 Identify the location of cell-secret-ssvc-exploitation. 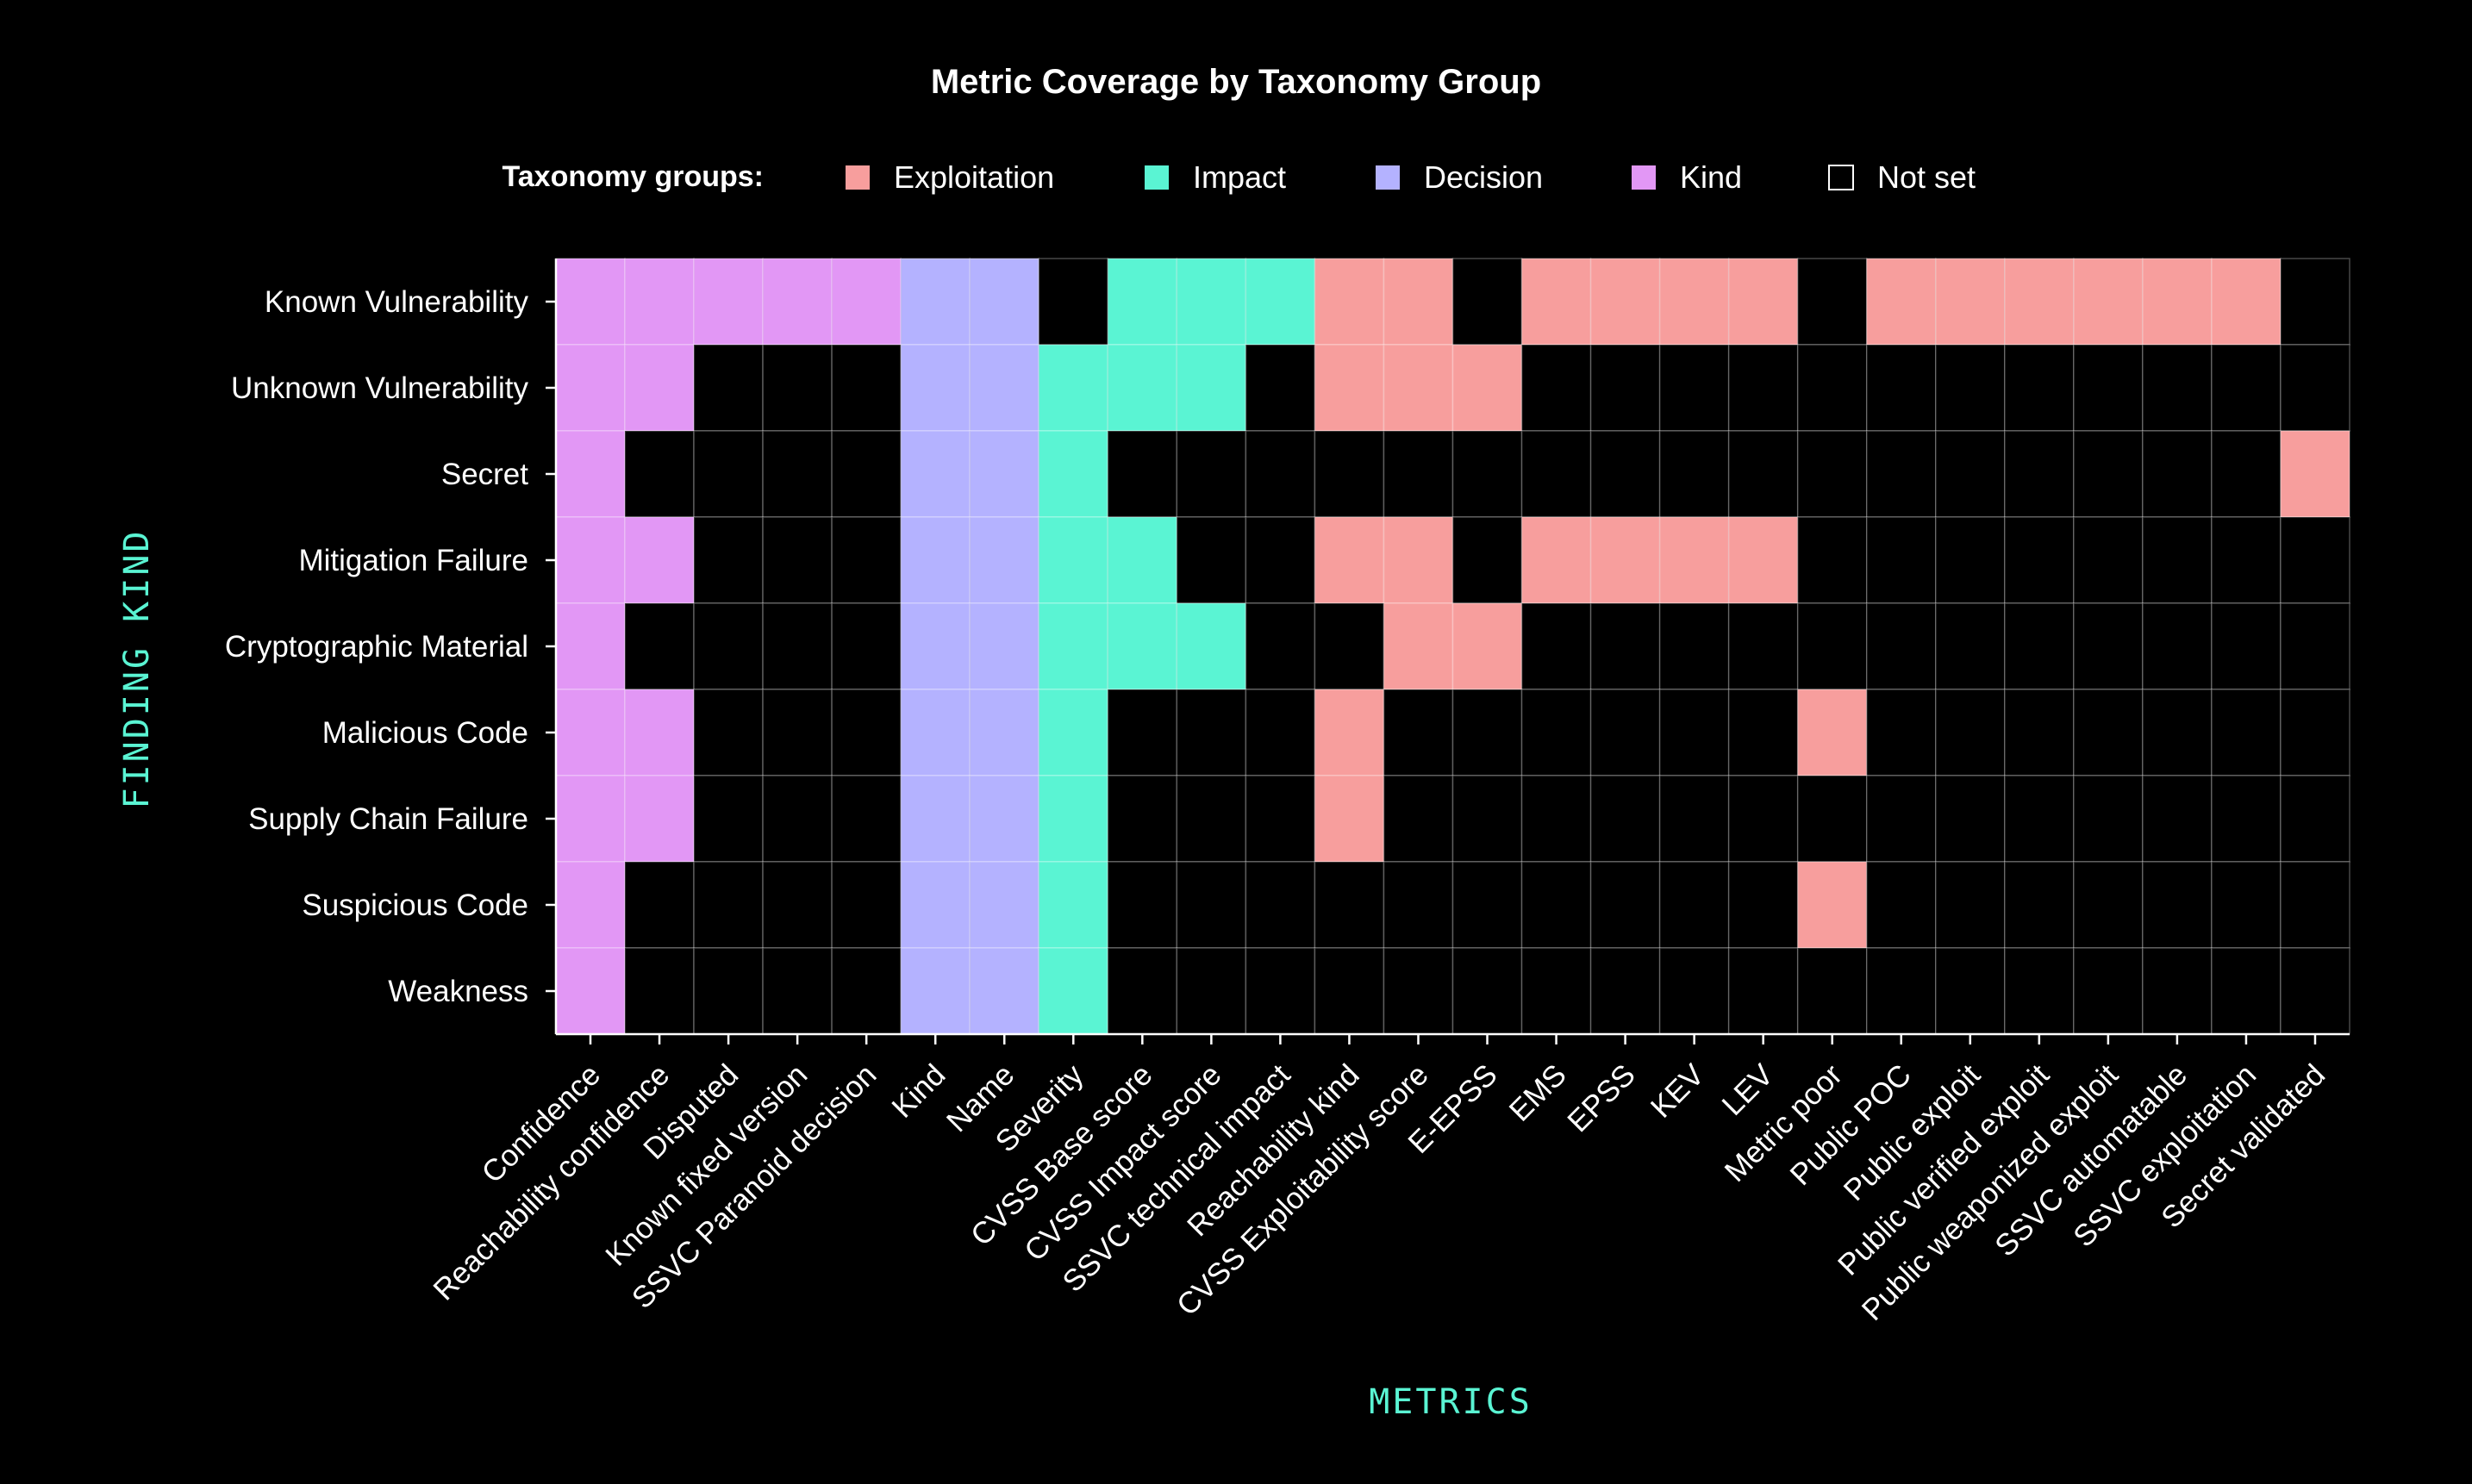
(2246, 474).